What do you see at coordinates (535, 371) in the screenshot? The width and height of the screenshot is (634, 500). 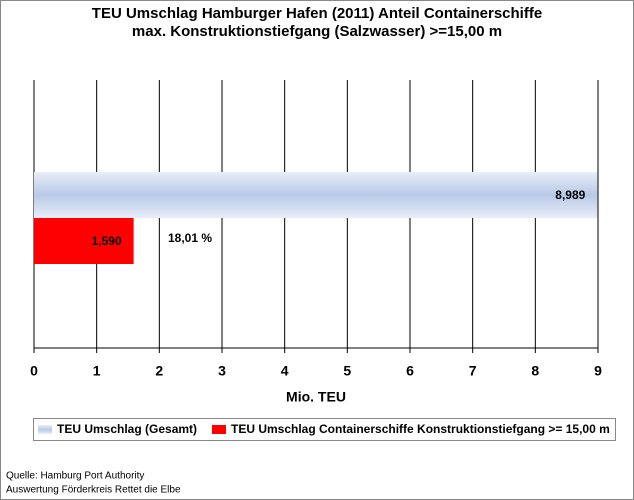 I see `x-tick-label: 8` at bounding box center [535, 371].